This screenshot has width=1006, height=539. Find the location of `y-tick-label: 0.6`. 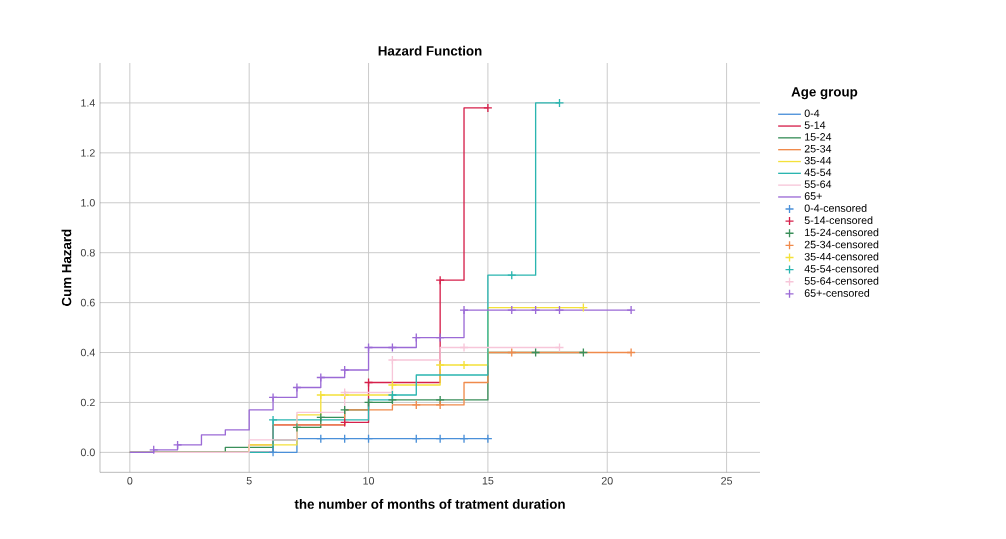

y-tick-label: 0.6 is located at coordinates (87, 302).